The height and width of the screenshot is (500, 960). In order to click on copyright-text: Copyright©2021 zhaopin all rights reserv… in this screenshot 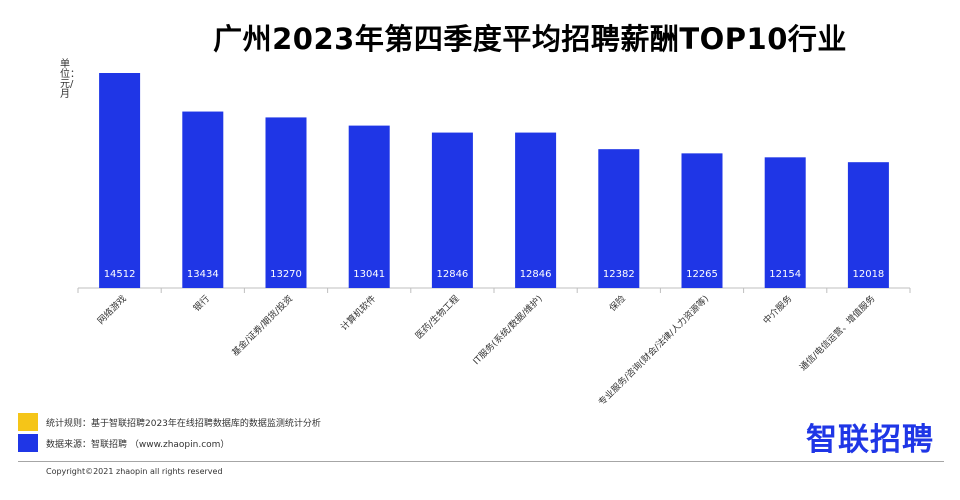, I will do `click(134, 471)`.